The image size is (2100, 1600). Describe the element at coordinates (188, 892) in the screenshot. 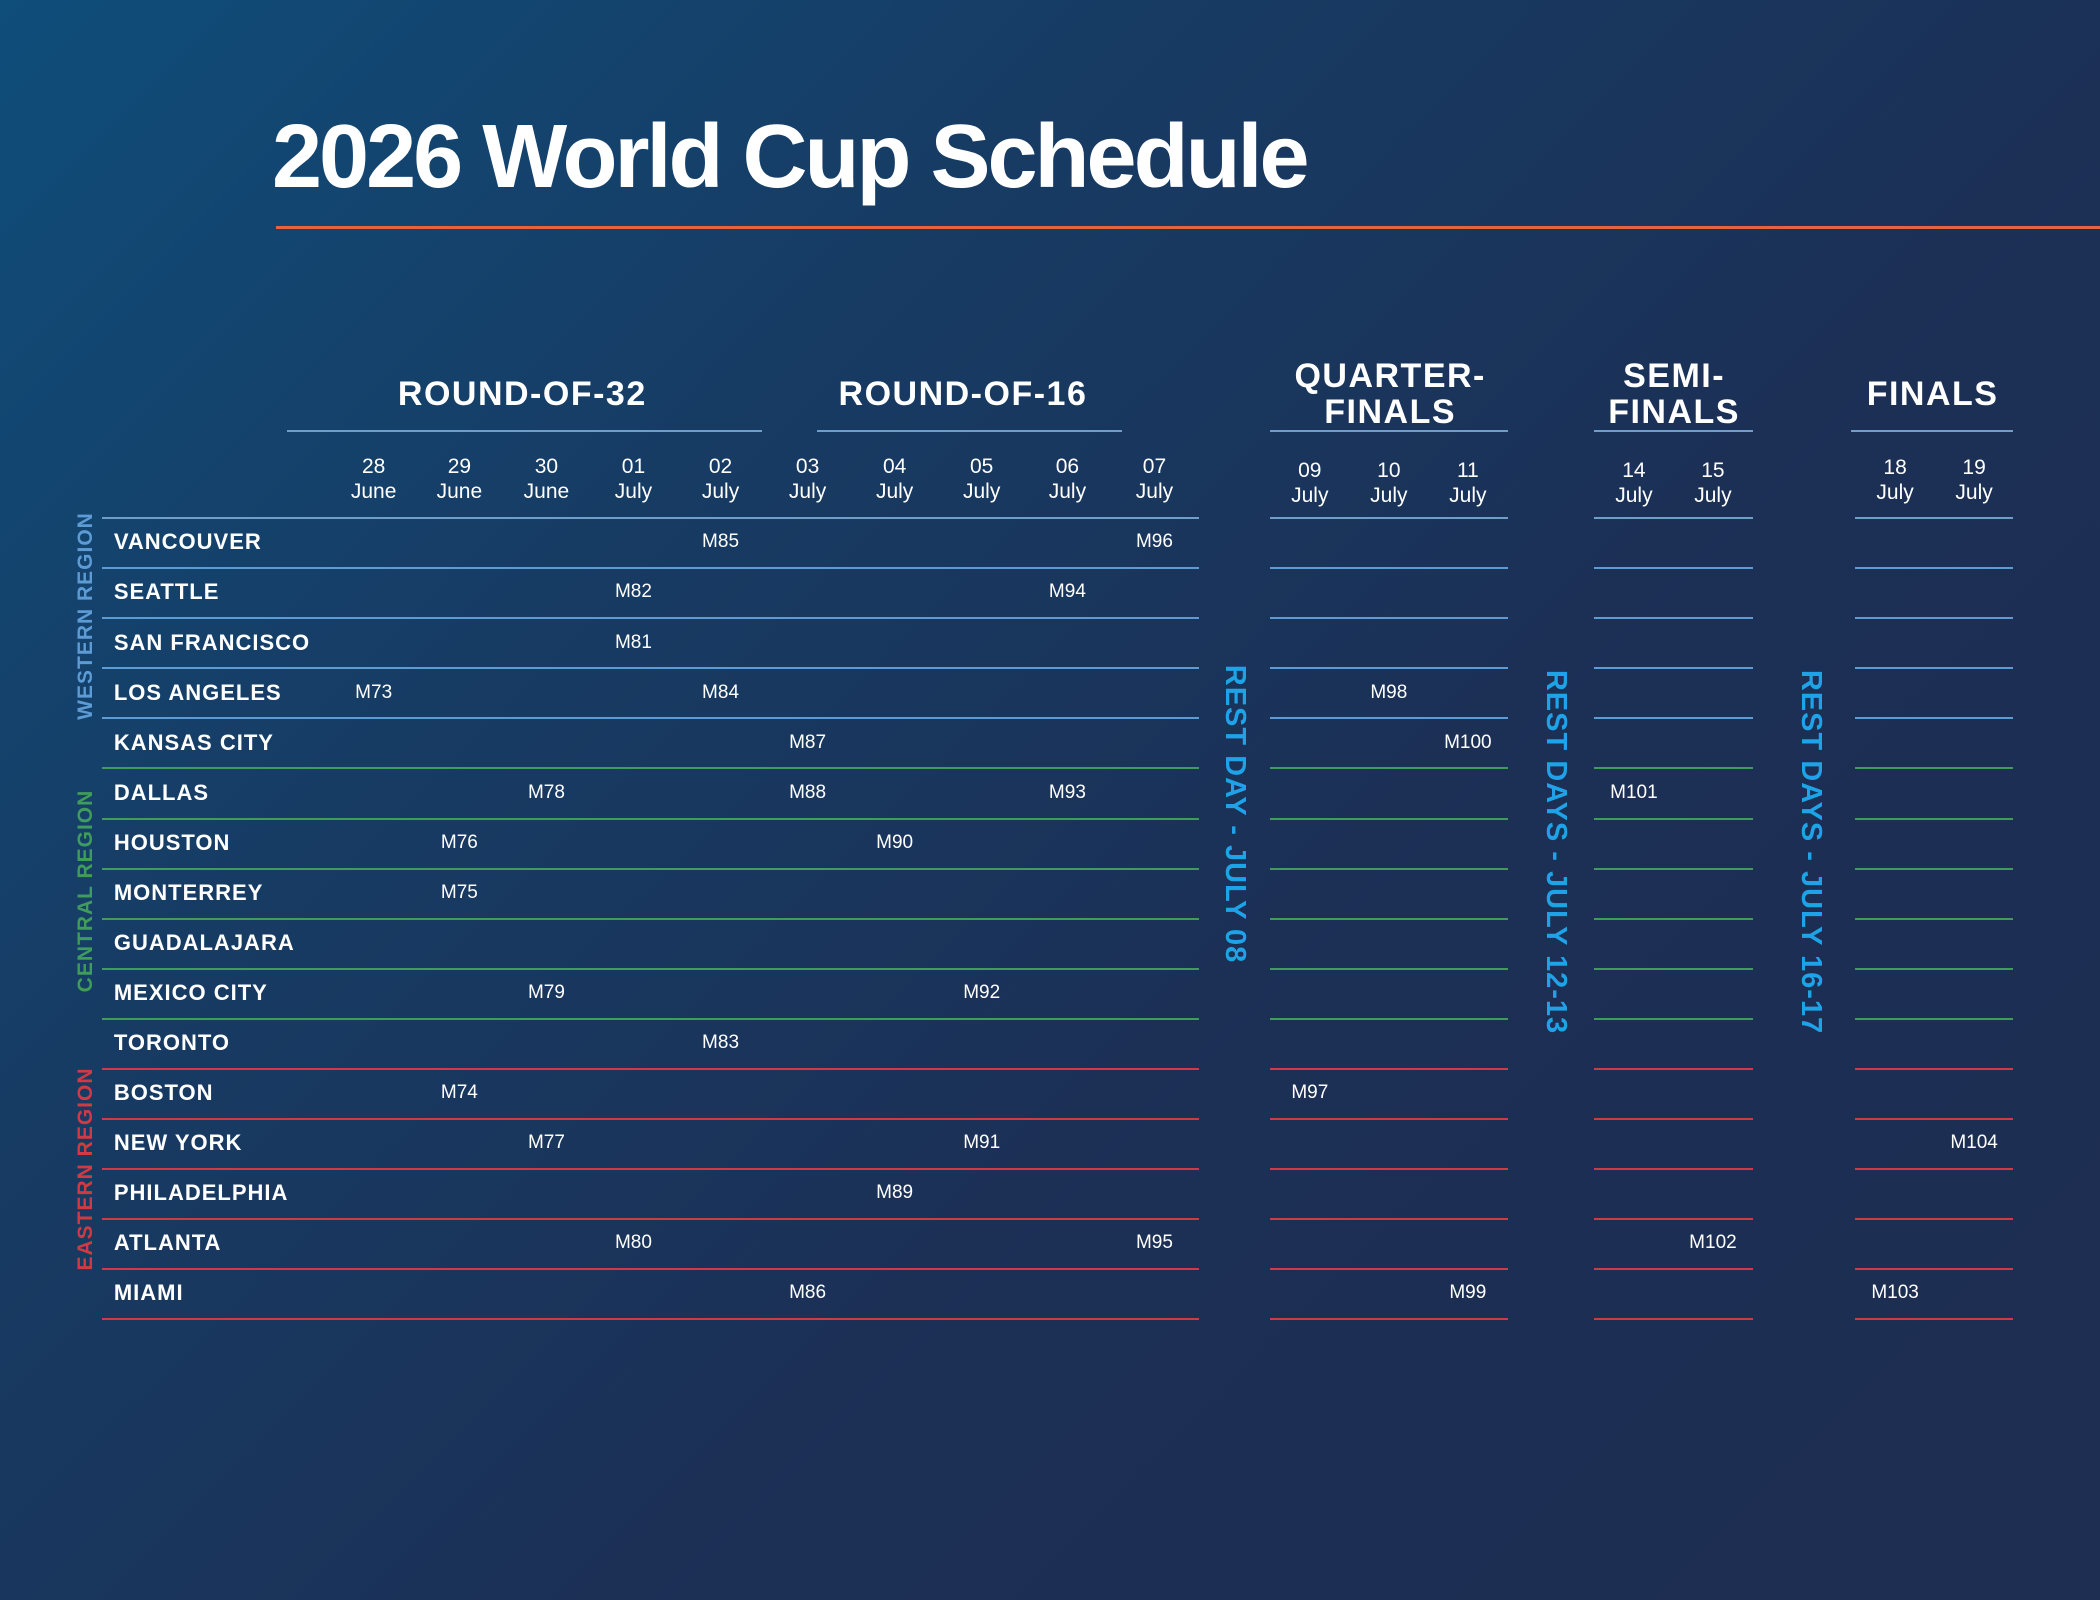

I see `city-name: MONTERREY` at that location.